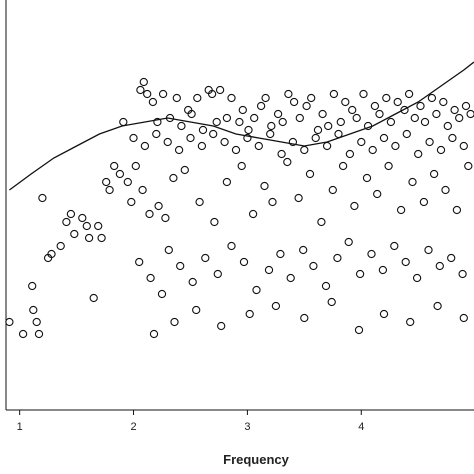  Describe the element at coordinates (133, 427) in the screenshot. I see `x-tick-label: 2` at that location.